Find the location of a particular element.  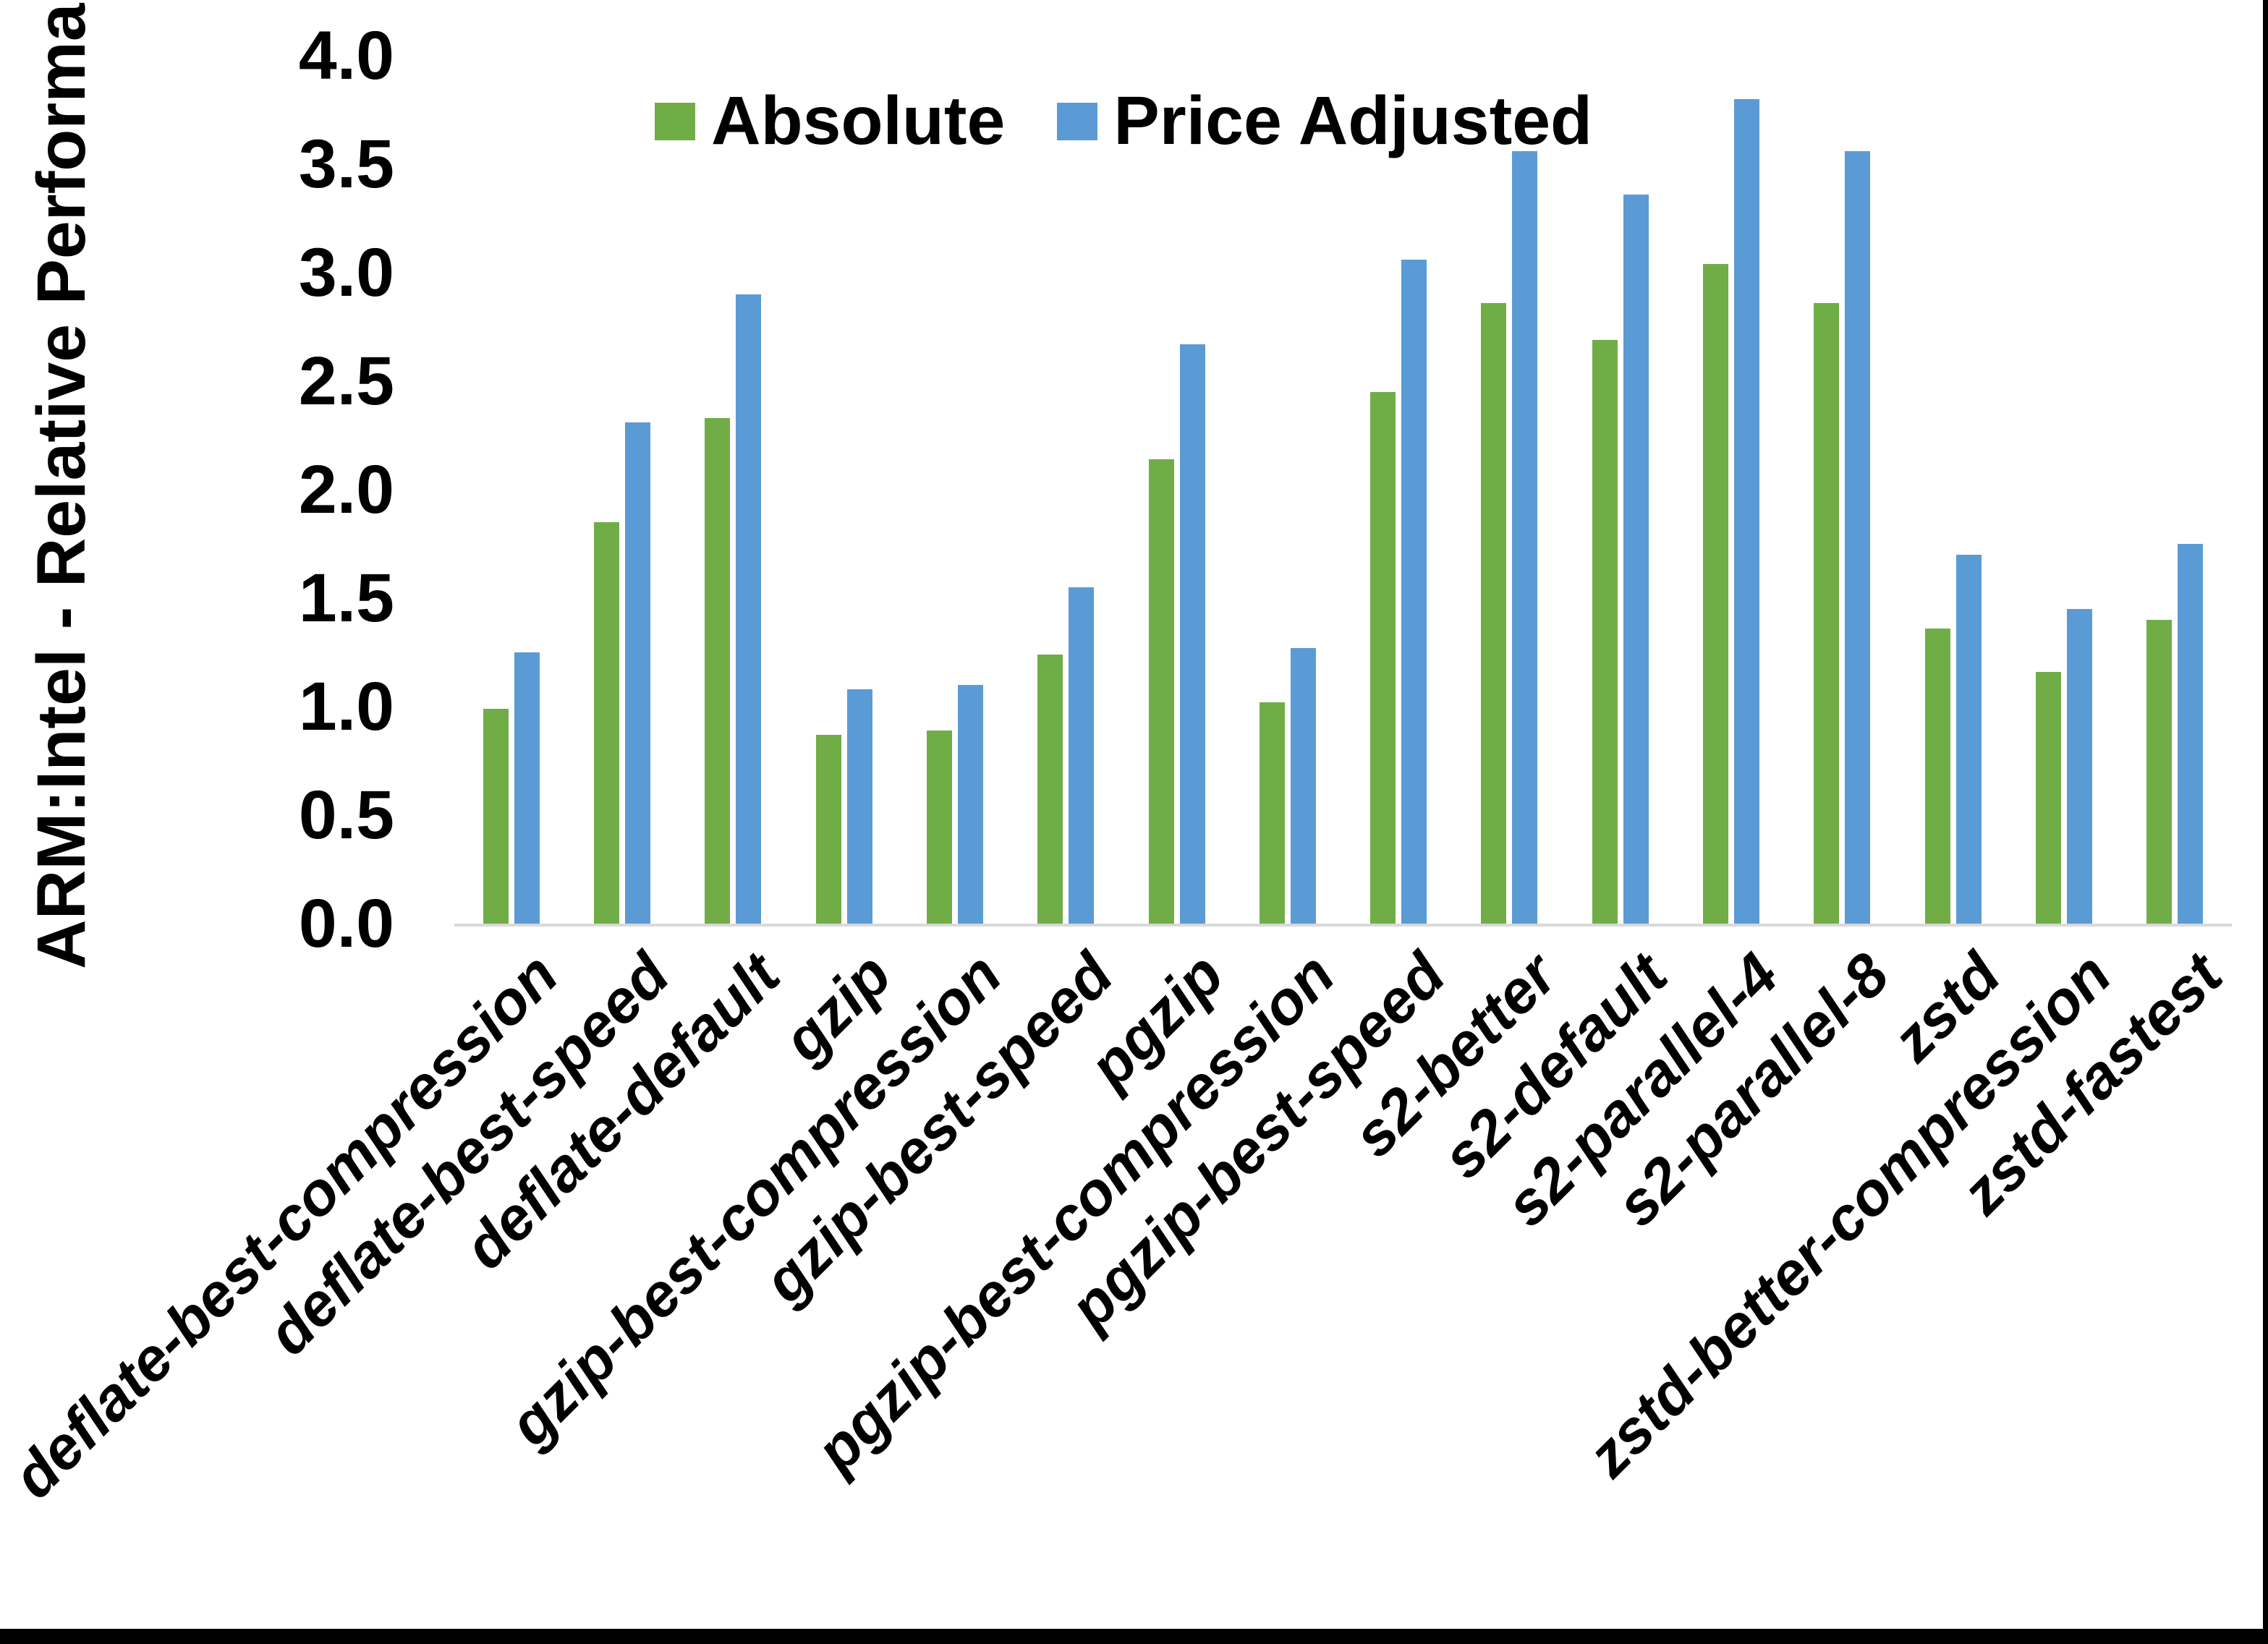

y-tick-label: 0.5 is located at coordinates (346, 815).